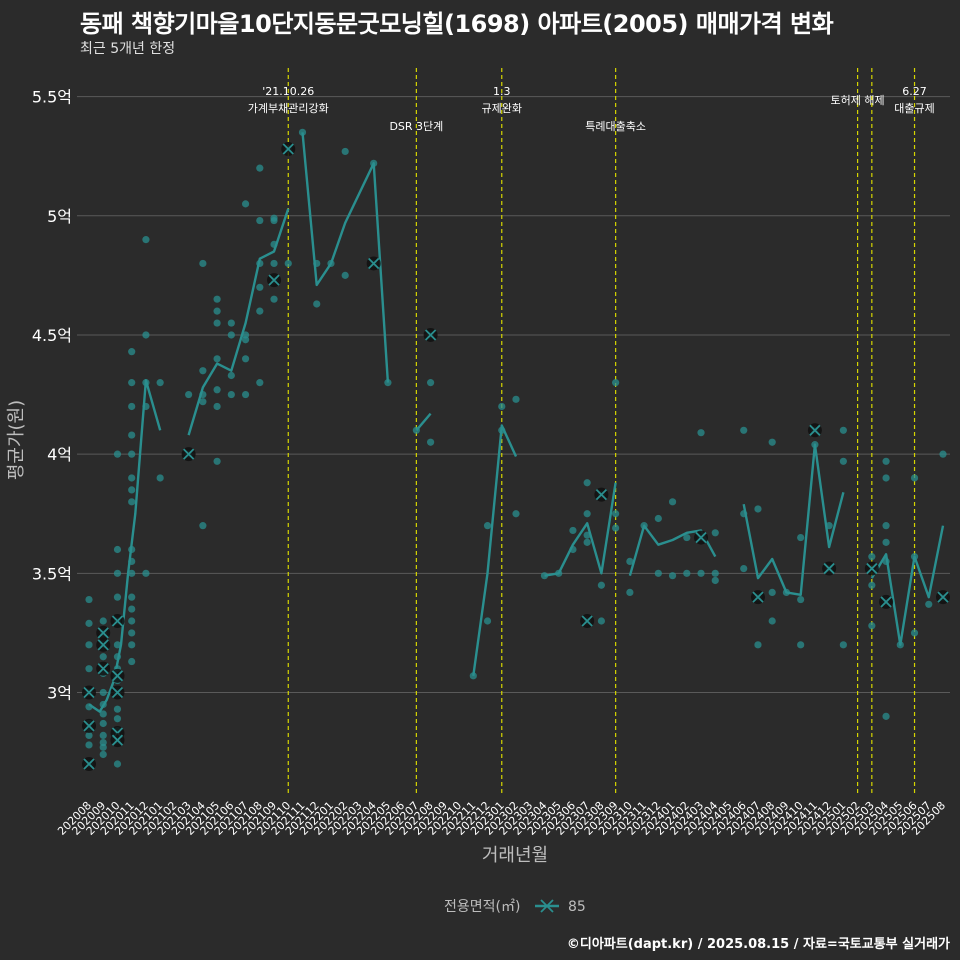 This screenshot has width=960, height=960. I want to click on event-label: DSR 3단계, so click(416, 126).